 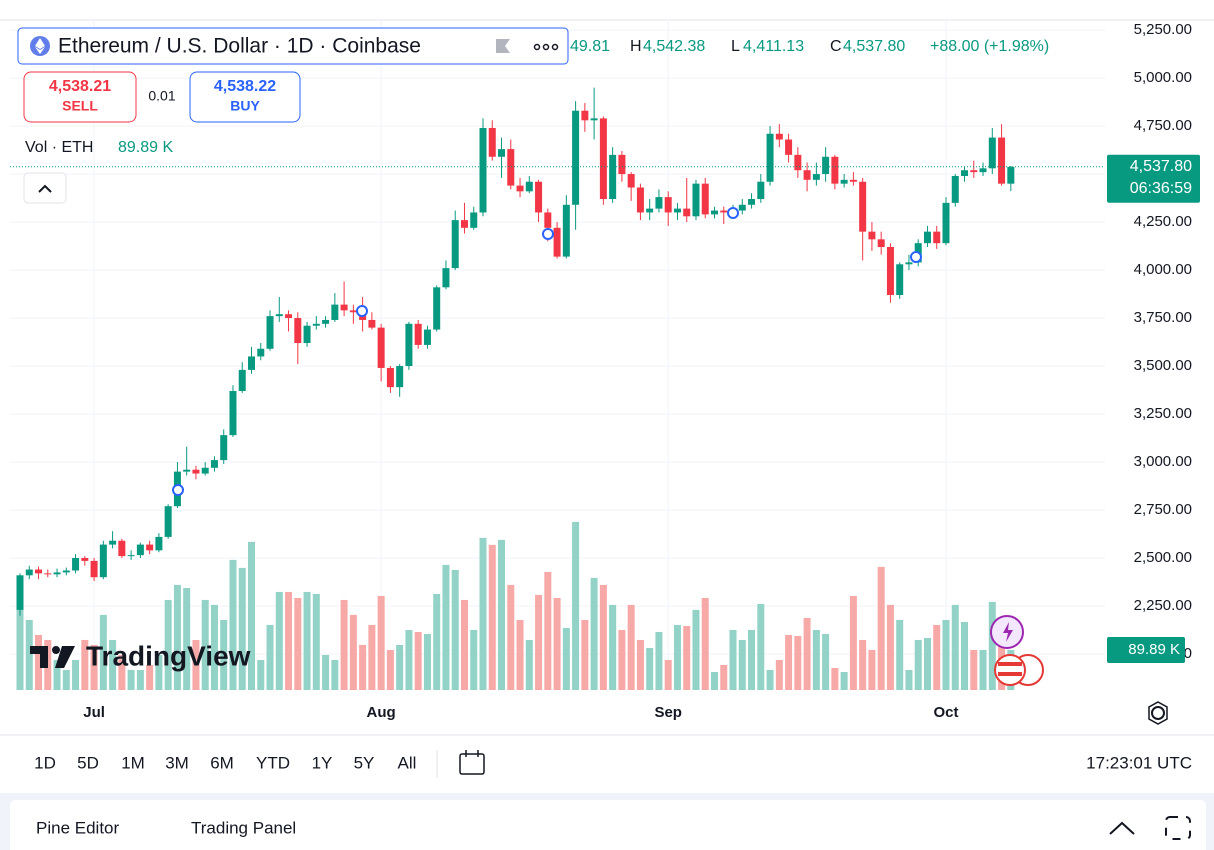 What do you see at coordinates (168, 655) in the screenshot?
I see `watermark-text: TradingView` at bounding box center [168, 655].